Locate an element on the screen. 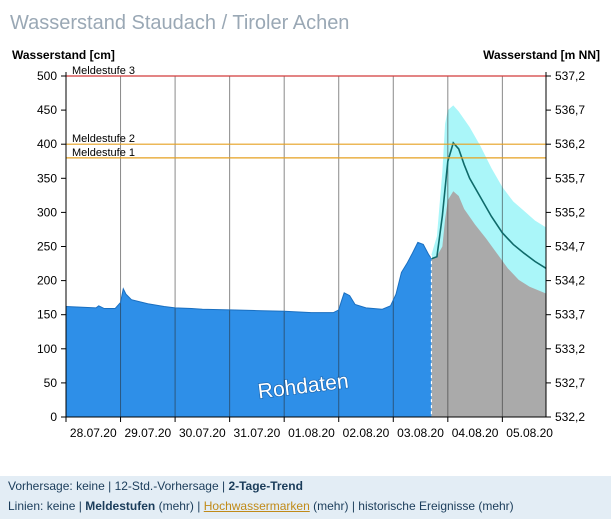  y-tick-label-right: 535,7 is located at coordinates (570, 178).